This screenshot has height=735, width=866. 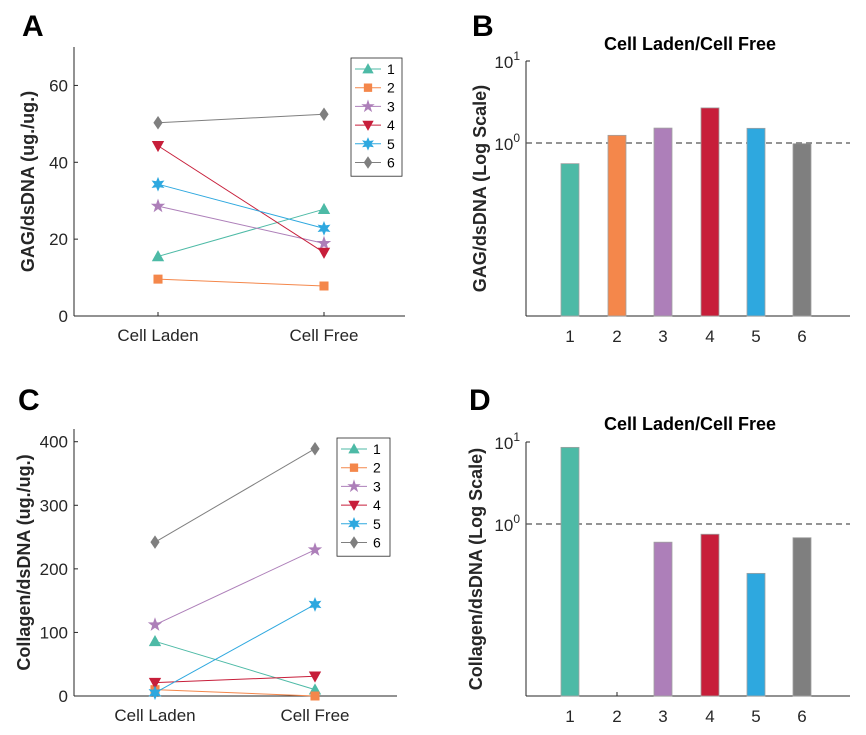 What do you see at coordinates (569, 336) in the screenshot?
I see `x-tick-label: 1` at bounding box center [569, 336].